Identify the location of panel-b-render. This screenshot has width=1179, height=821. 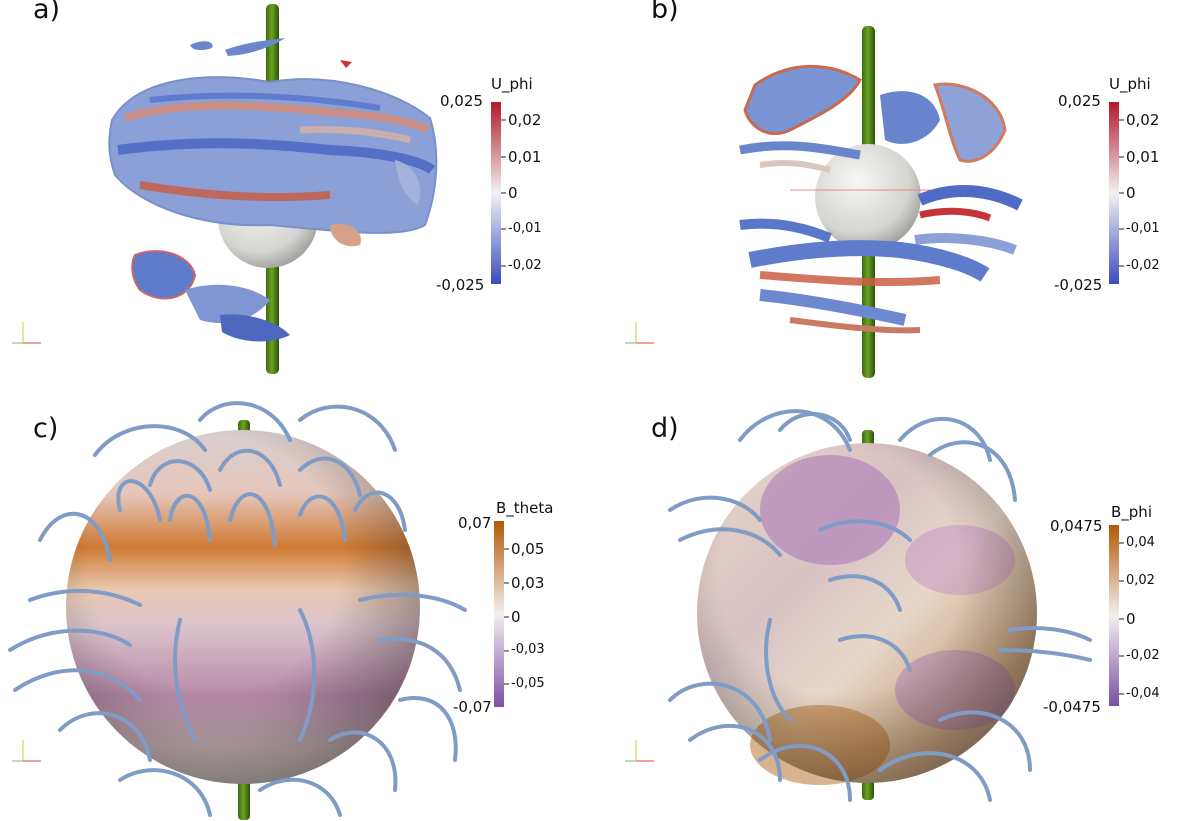
(824, 202).